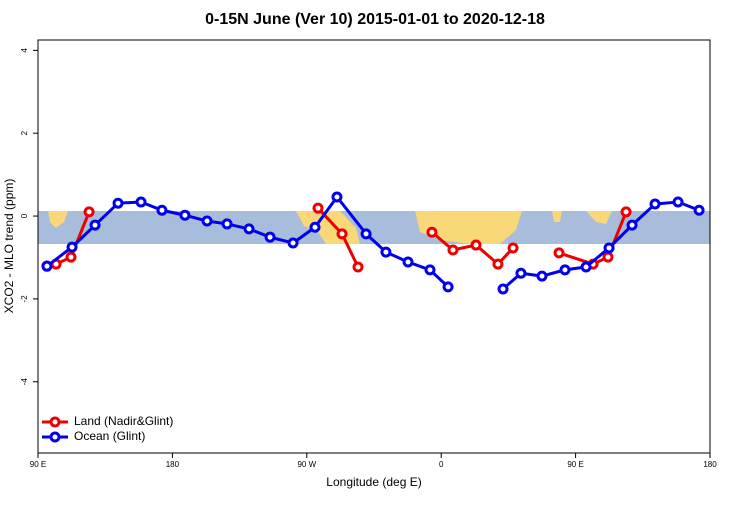  What do you see at coordinates (441, 464) in the screenshot?
I see `x-tick-label: 0` at bounding box center [441, 464].